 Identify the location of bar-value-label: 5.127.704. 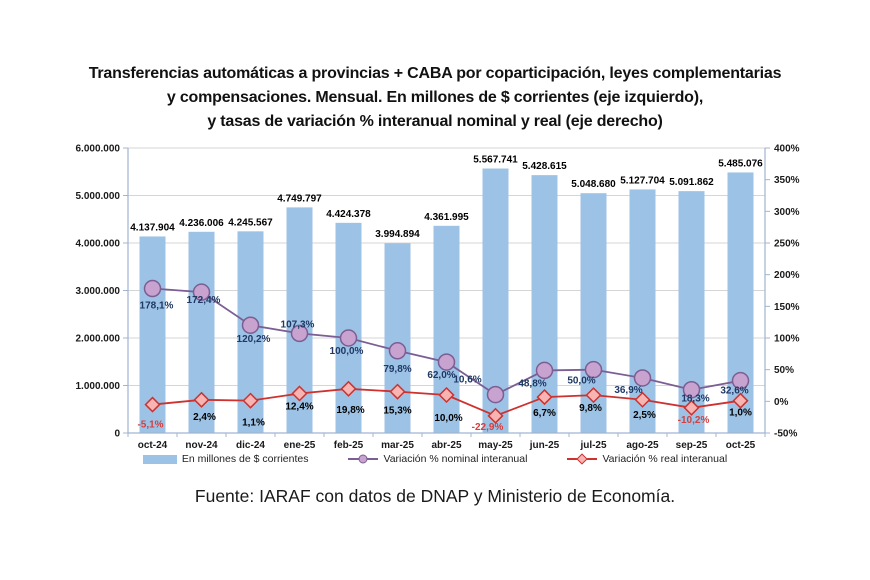
(642, 180).